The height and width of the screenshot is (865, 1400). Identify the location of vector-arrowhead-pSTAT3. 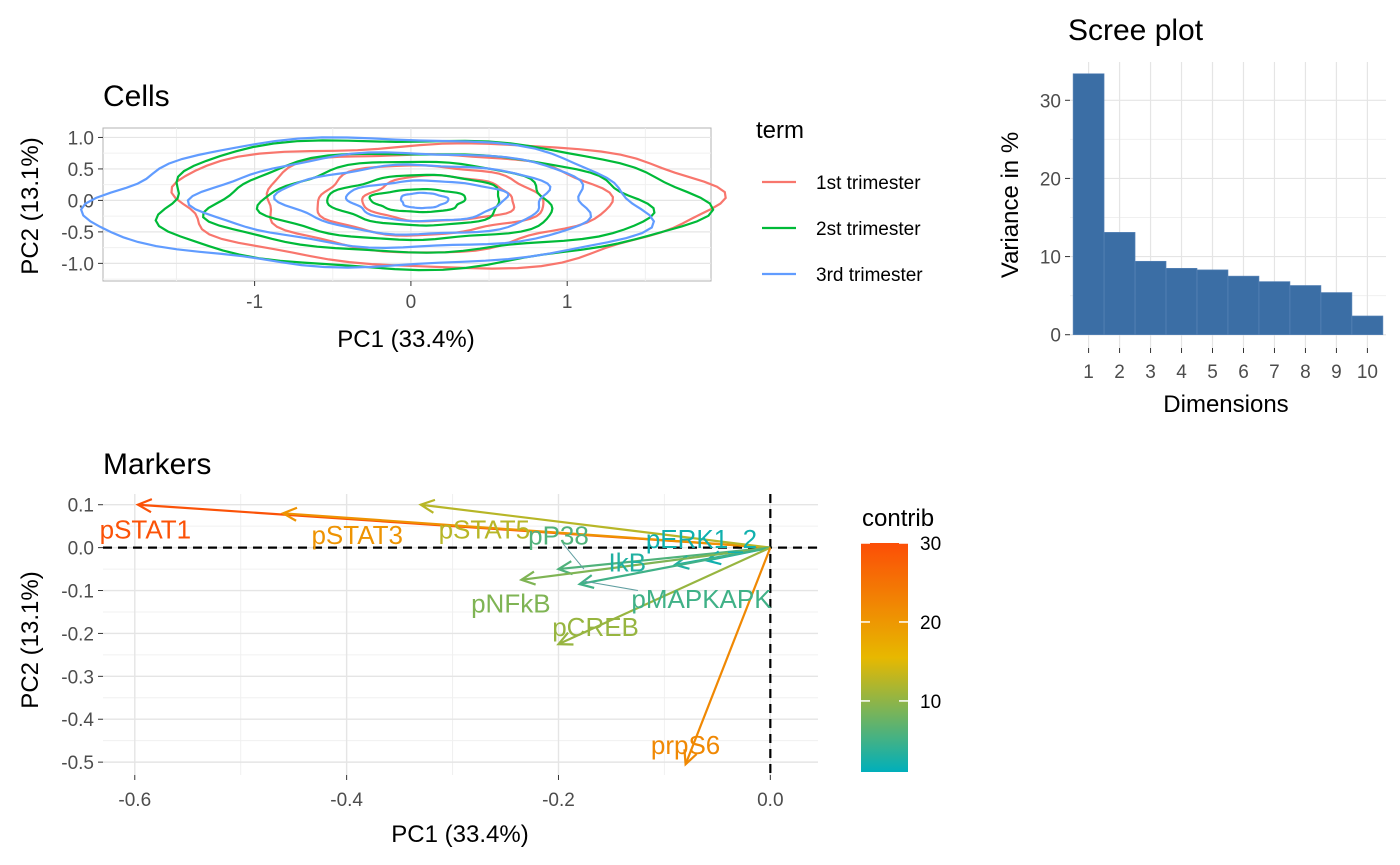
(289, 514).